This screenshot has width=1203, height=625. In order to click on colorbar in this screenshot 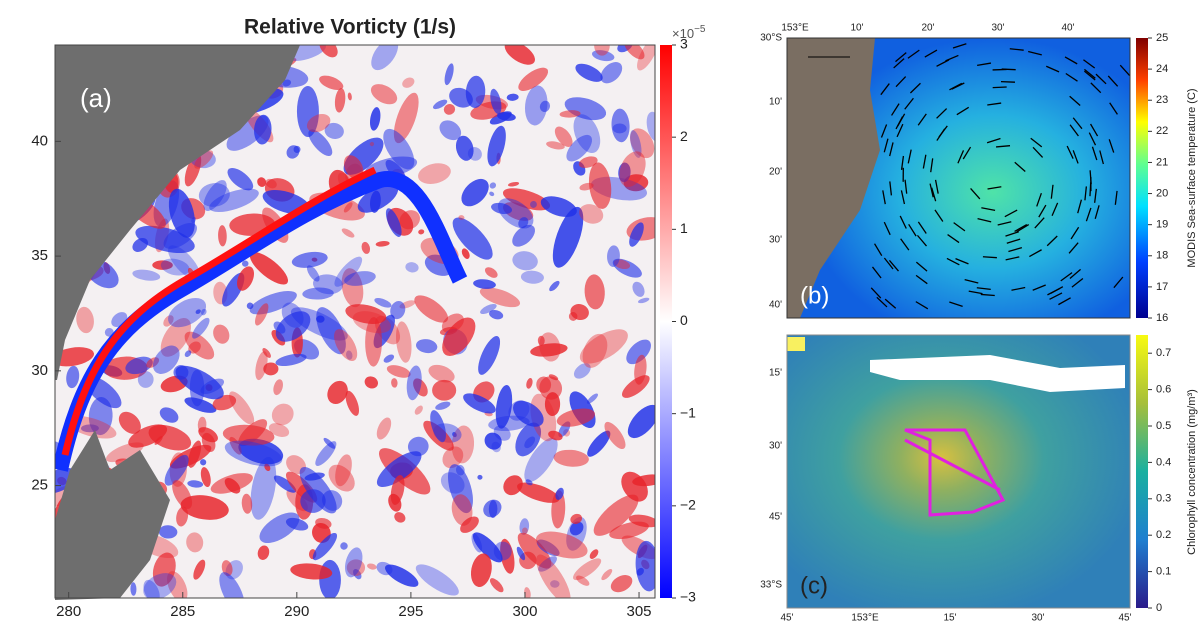, I will do `click(1142, 178)`.